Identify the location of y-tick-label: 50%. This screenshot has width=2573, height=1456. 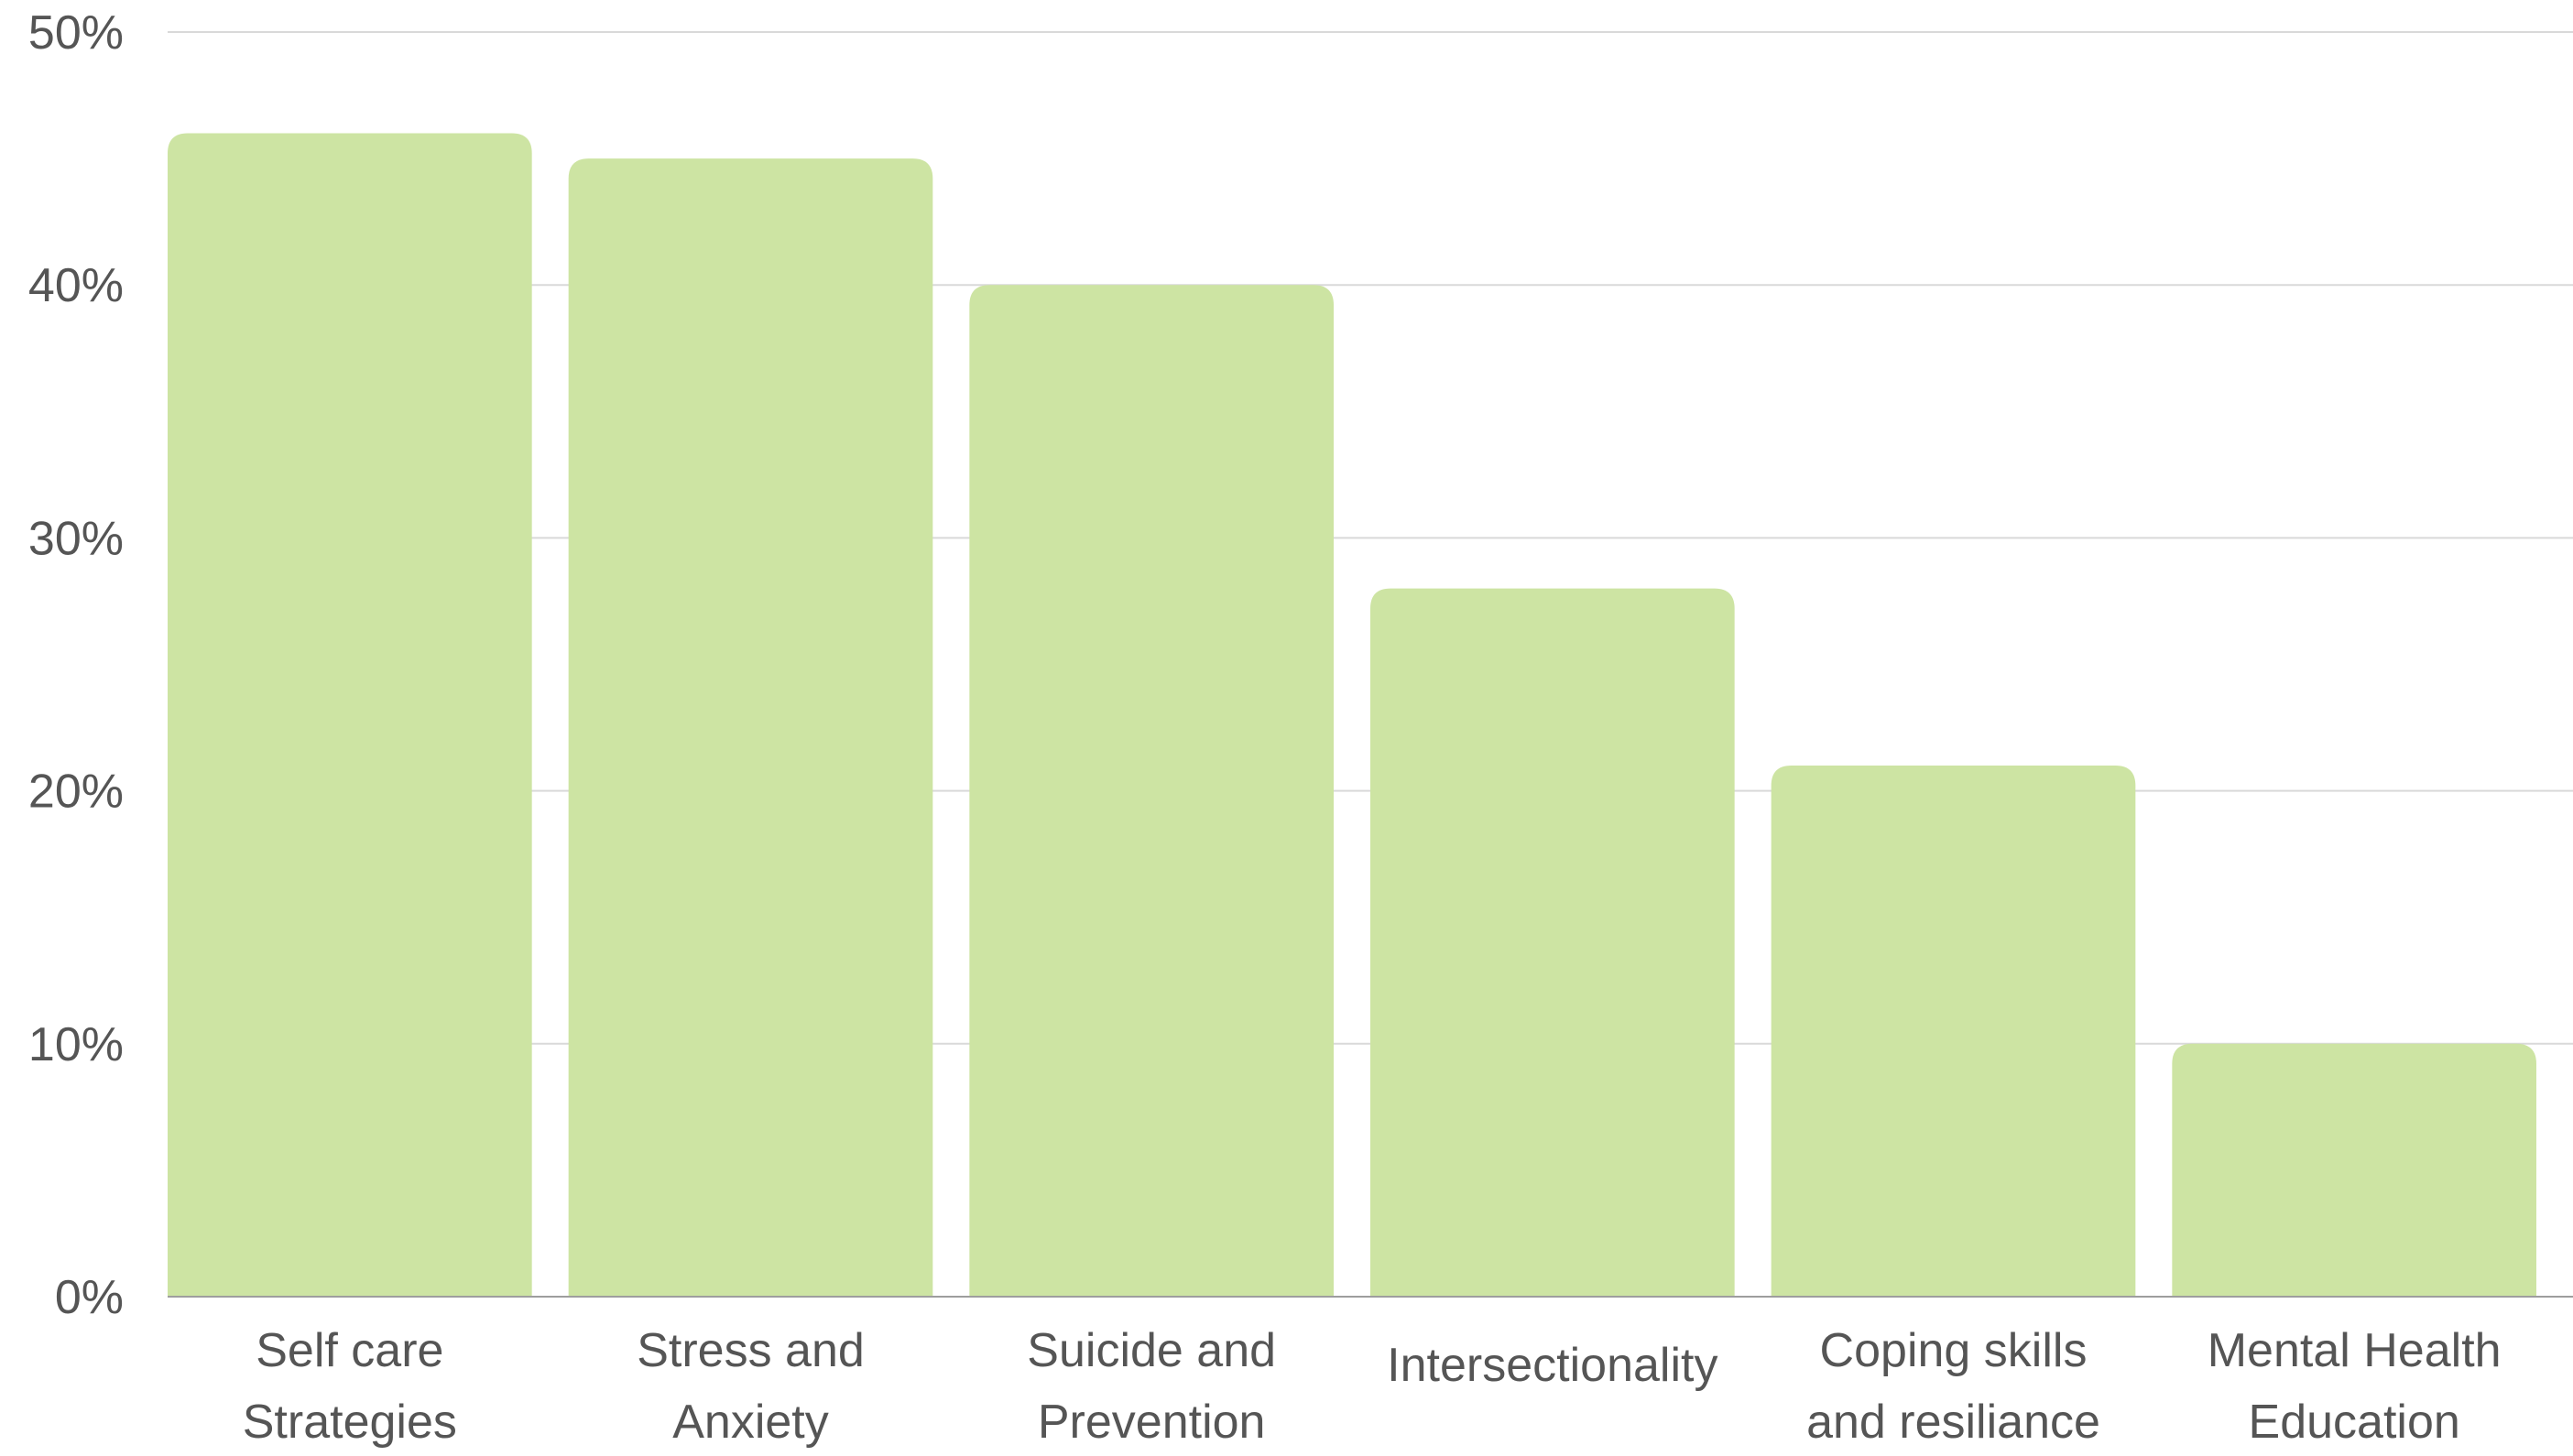
(76, 33).